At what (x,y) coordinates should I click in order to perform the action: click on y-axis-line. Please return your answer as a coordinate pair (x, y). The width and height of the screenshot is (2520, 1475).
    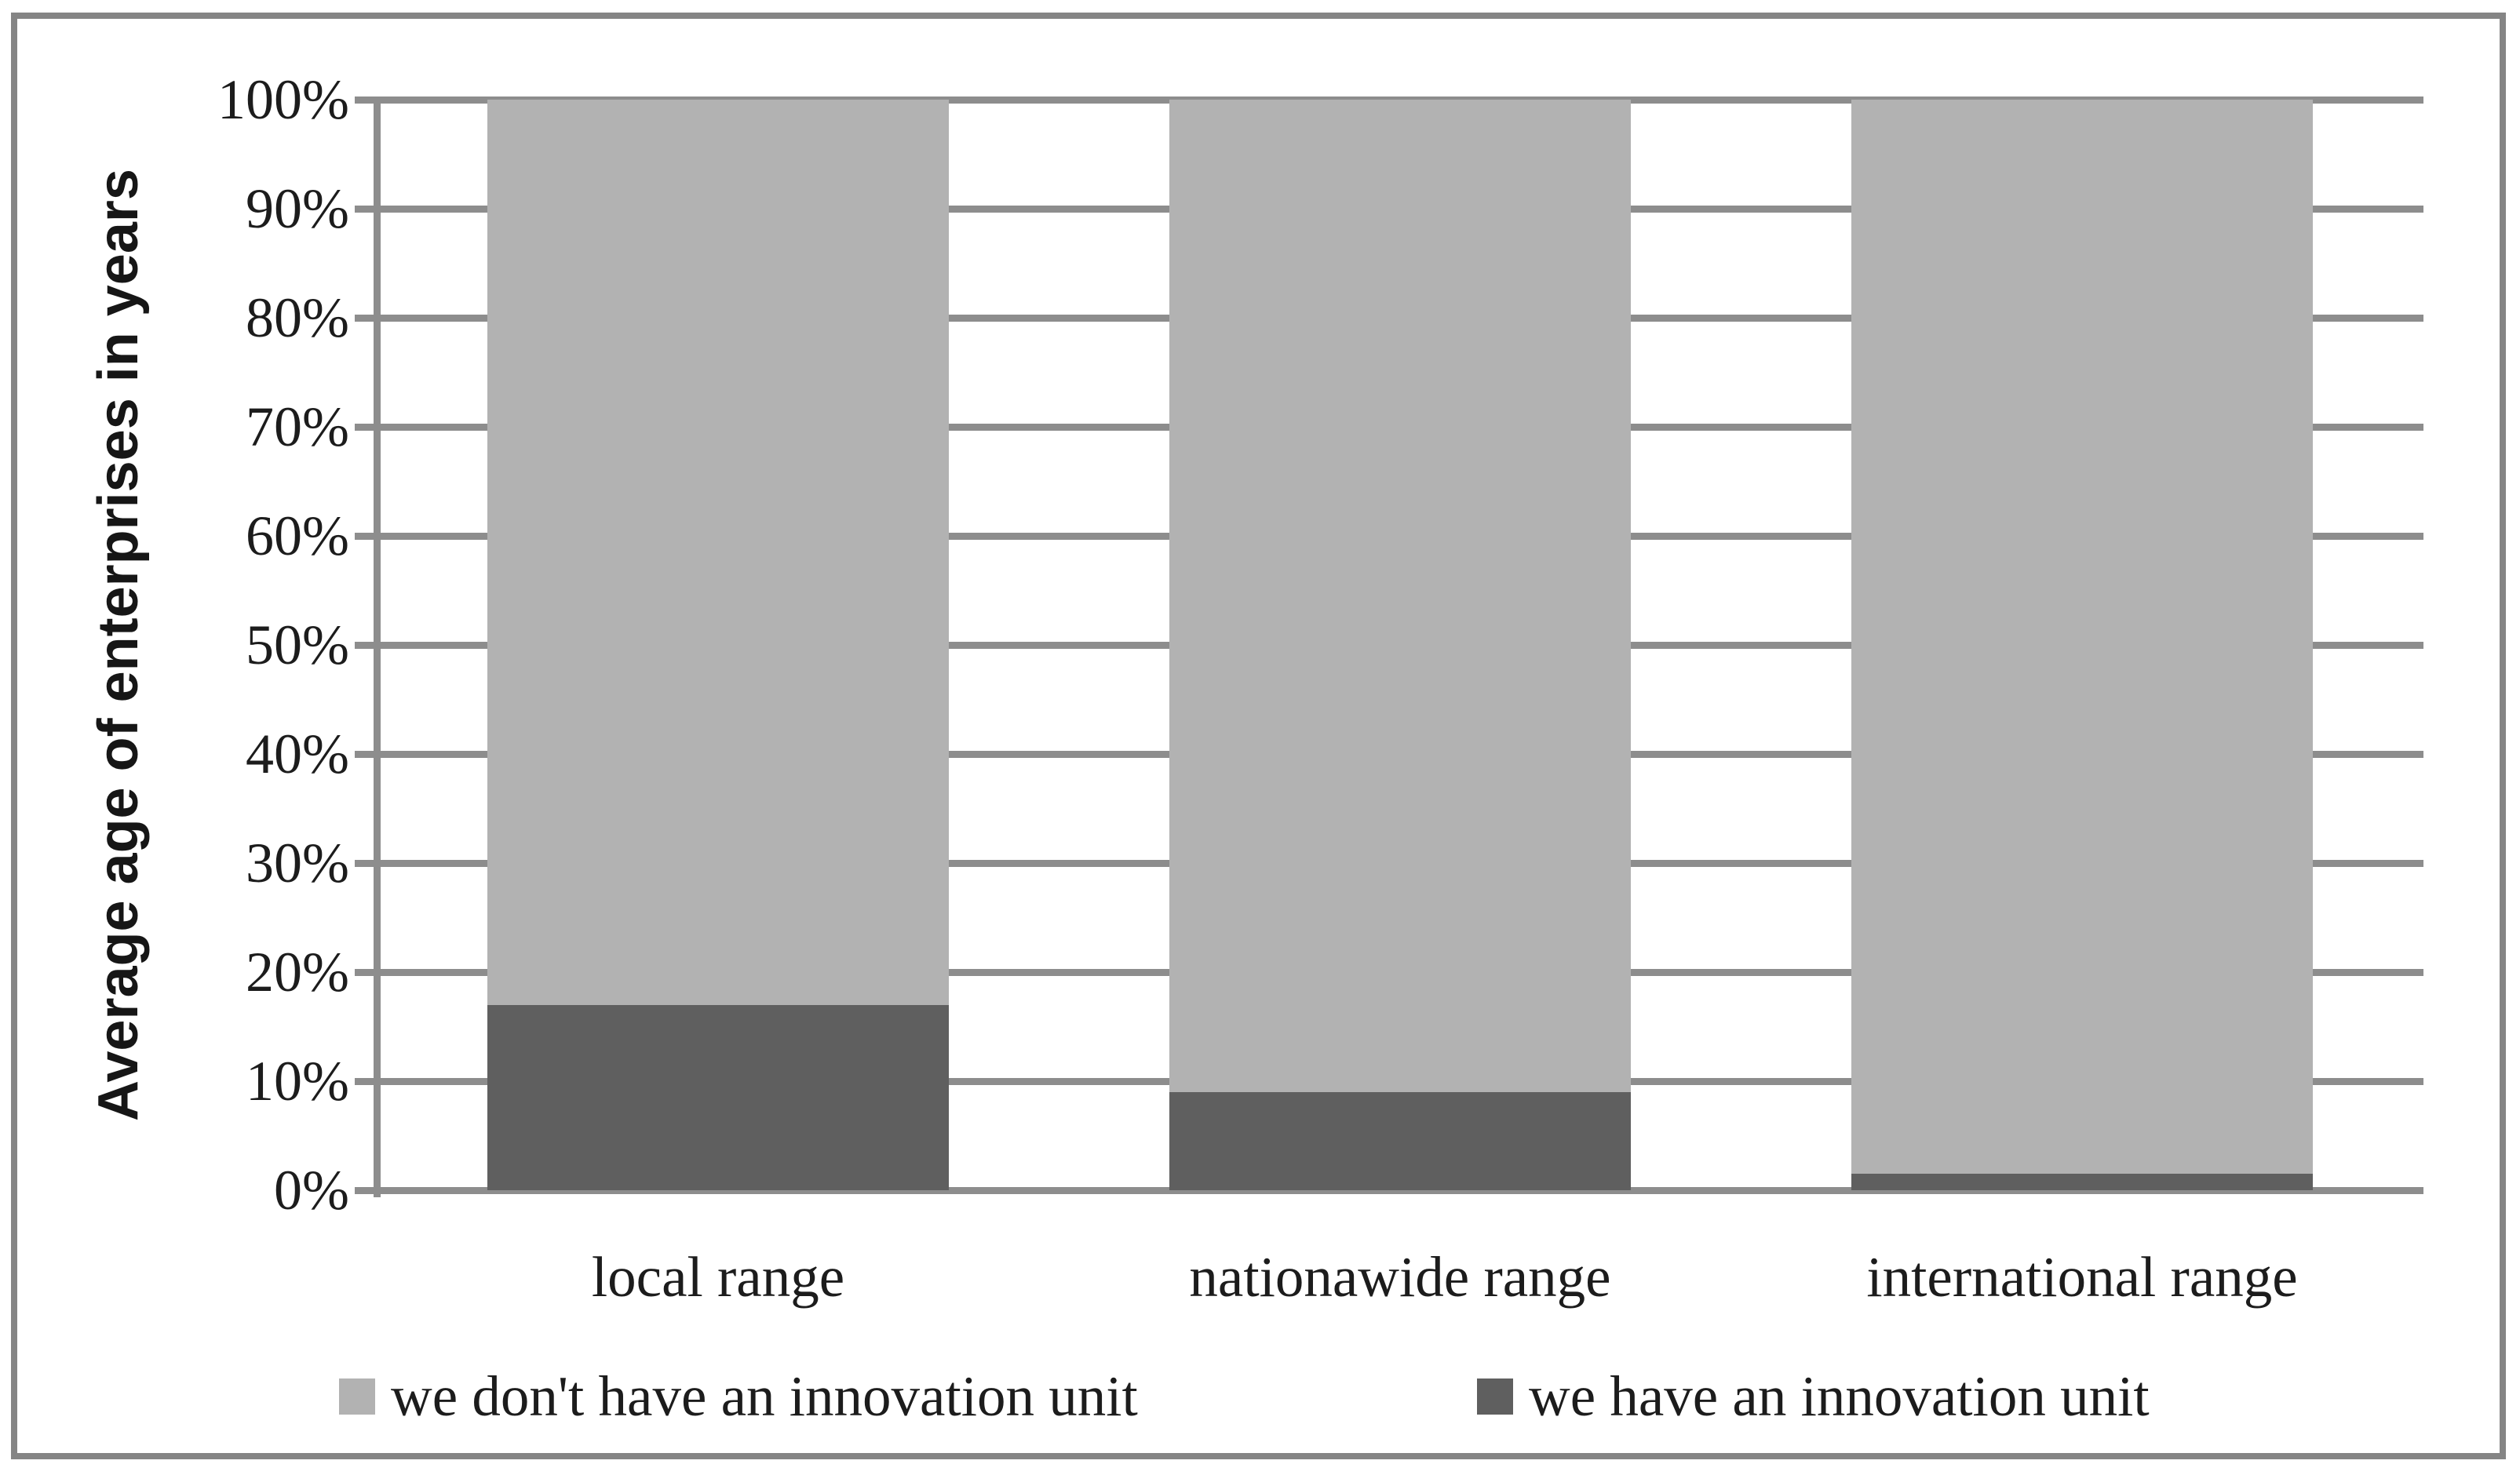
    Looking at the image, I should click on (377, 648).